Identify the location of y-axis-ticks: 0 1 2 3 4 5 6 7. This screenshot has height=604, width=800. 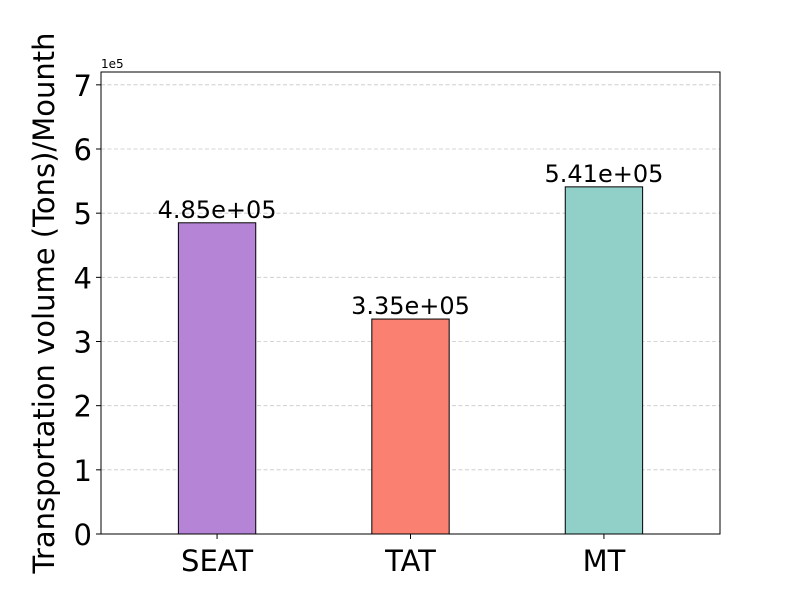
(87, 310).